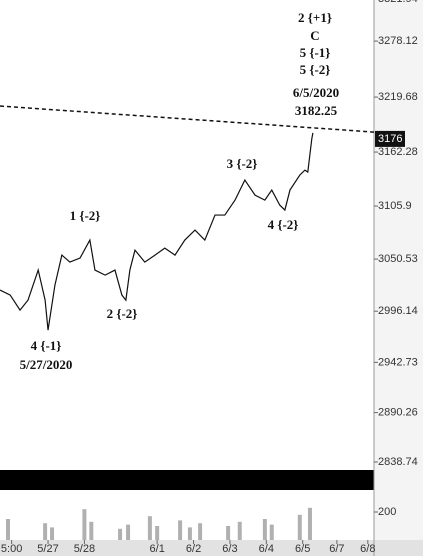 Image resolution: width=423 pixels, height=556 pixels. What do you see at coordinates (46, 345) in the screenshot?
I see `annotation: 4 {-1}` at bounding box center [46, 345].